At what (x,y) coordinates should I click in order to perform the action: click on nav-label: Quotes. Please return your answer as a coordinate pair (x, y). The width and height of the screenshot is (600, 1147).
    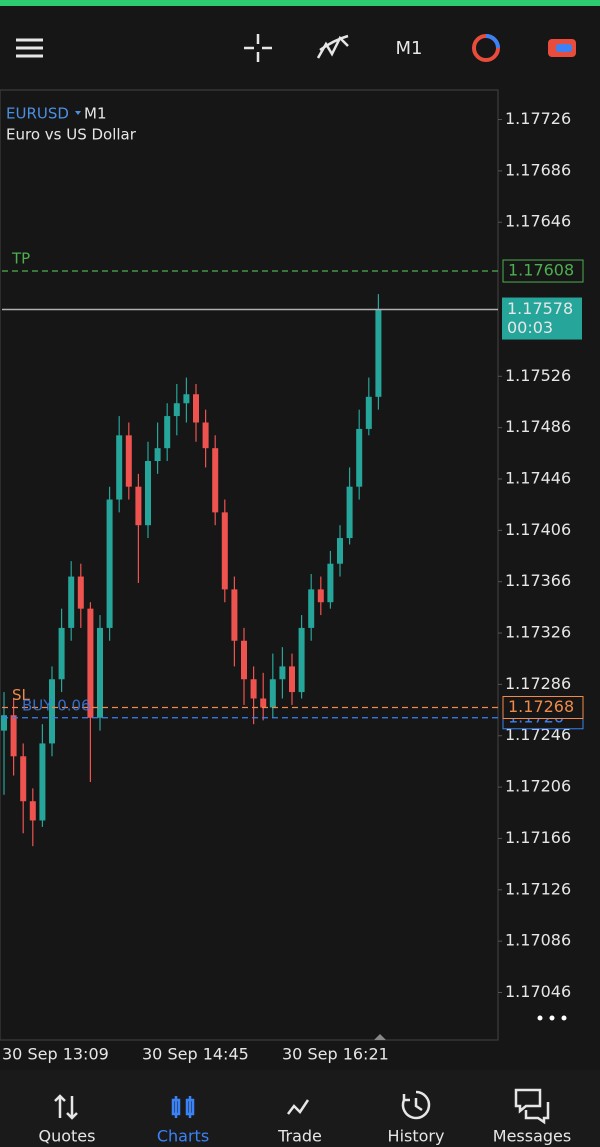
    Looking at the image, I should click on (67, 1136).